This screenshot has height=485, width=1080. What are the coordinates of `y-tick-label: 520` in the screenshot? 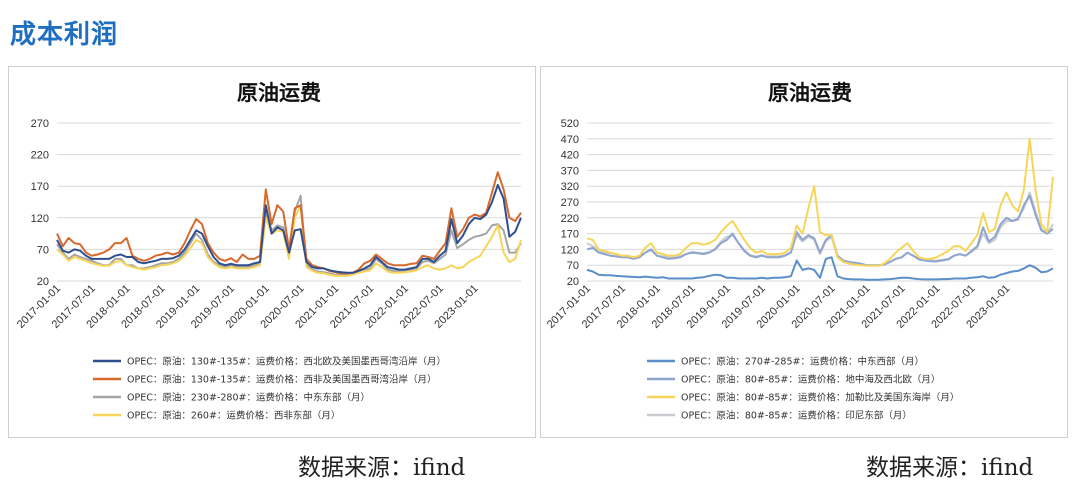 It's located at (570, 124).